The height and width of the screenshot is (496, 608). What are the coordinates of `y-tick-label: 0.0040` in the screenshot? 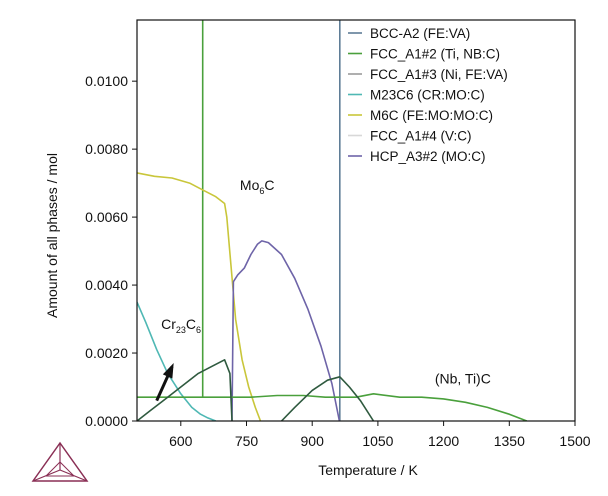 It's located at (106, 285).